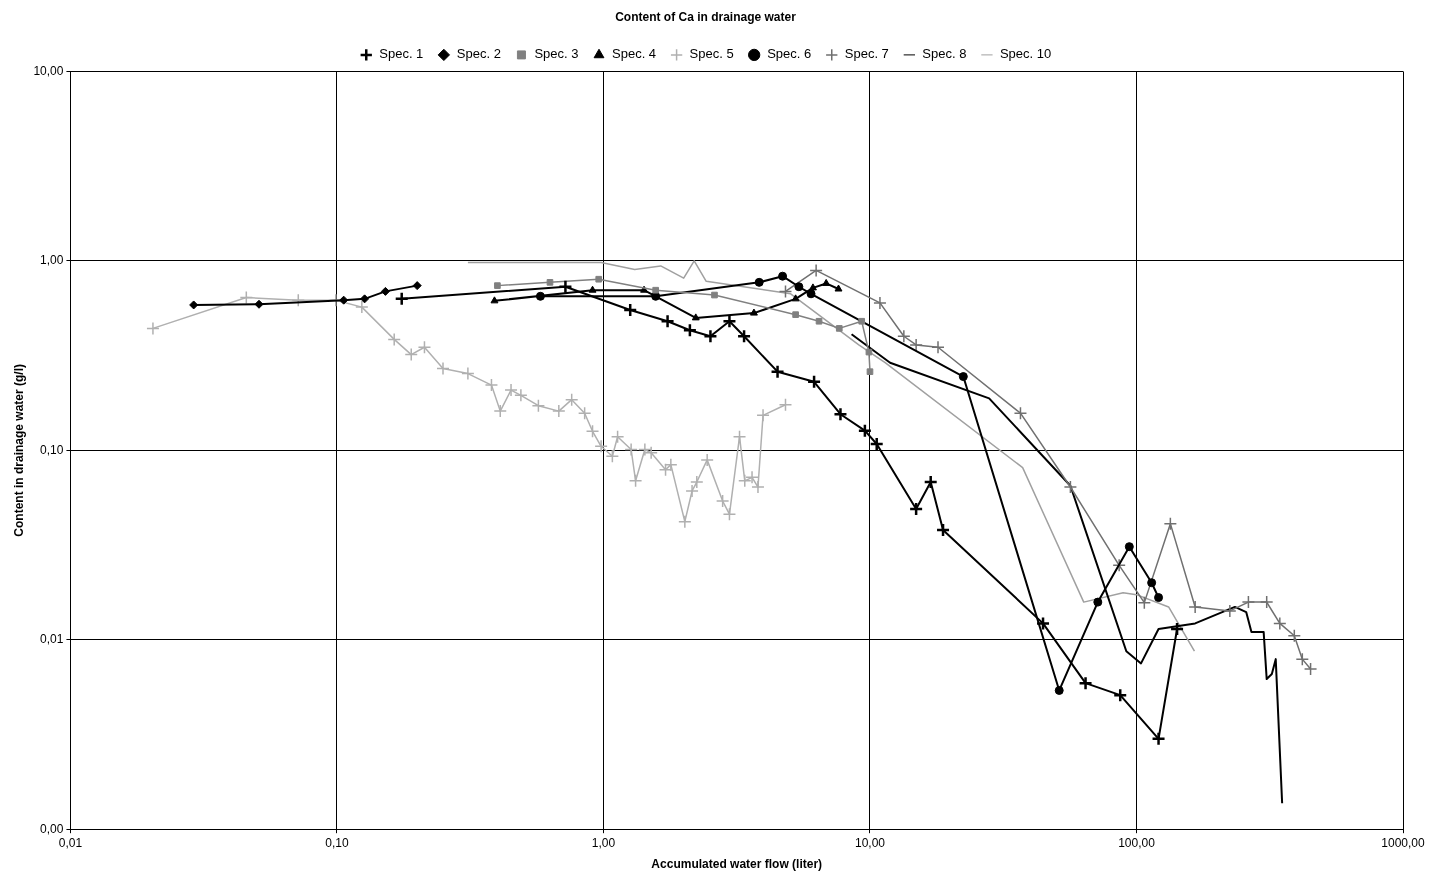 The width and height of the screenshot is (1443, 880). Describe the element at coordinates (18, 450) in the screenshot. I see `y-axis-title: Content in drainage water (g/l)` at that location.